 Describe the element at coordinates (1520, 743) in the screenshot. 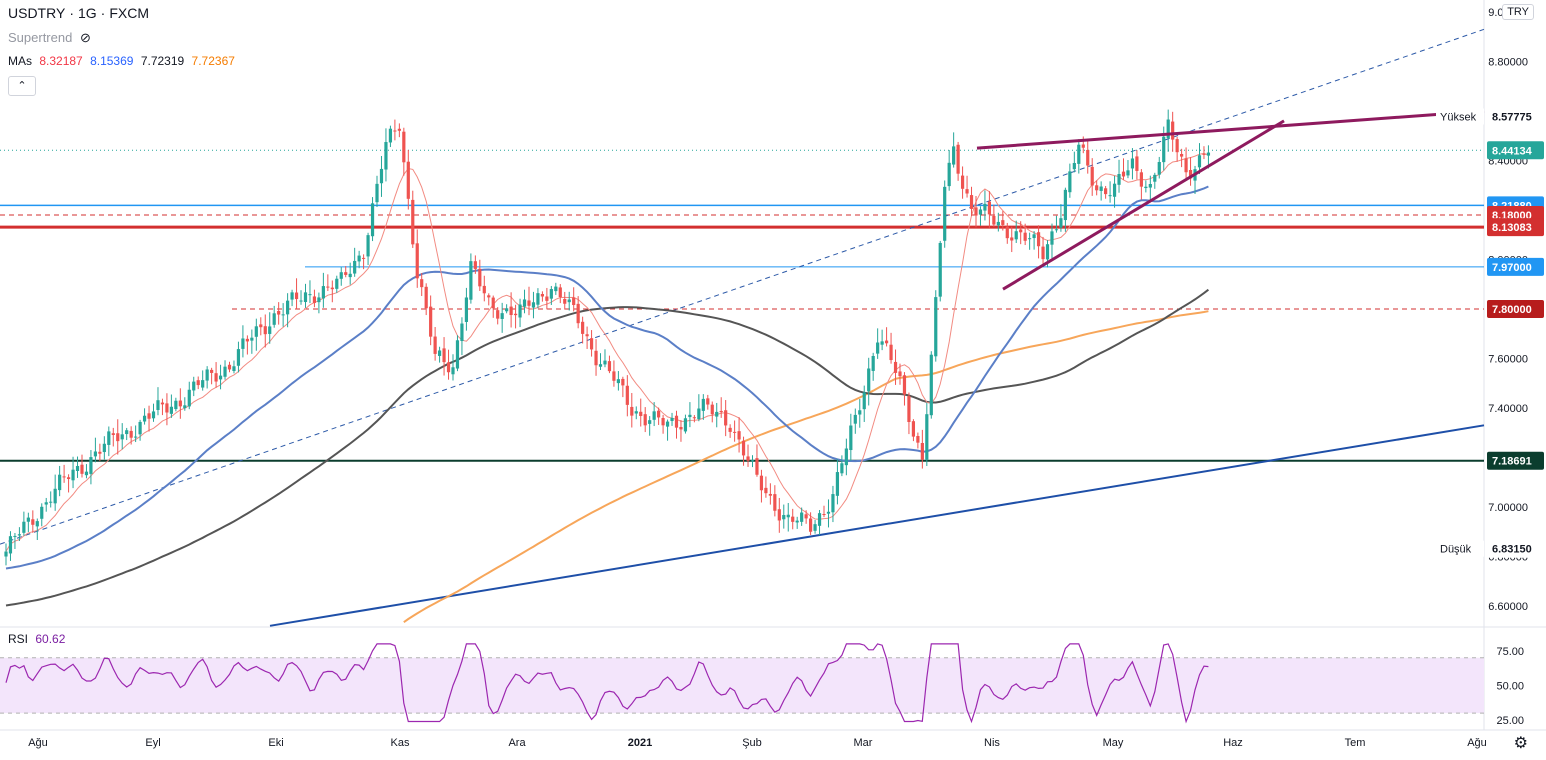

I see `gear-icon: ⚙` at that location.